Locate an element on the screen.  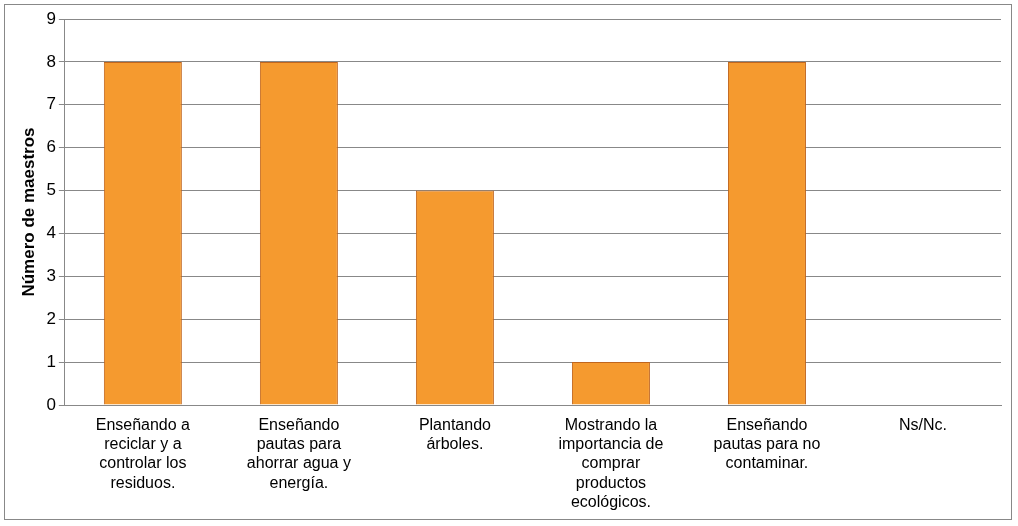
x-tick-label: Mostrando la importancia de comprar productos ecológicos. is located at coordinates (611, 463).